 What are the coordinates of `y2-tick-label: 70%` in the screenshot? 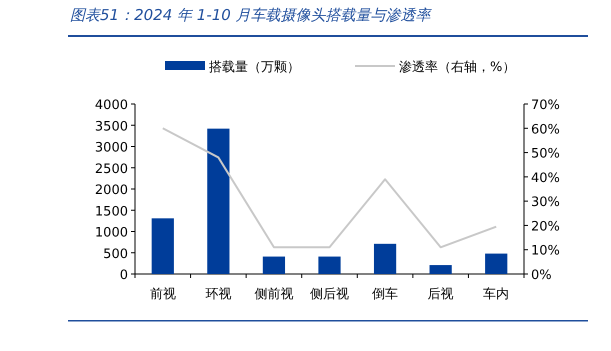 It's located at (545, 105).